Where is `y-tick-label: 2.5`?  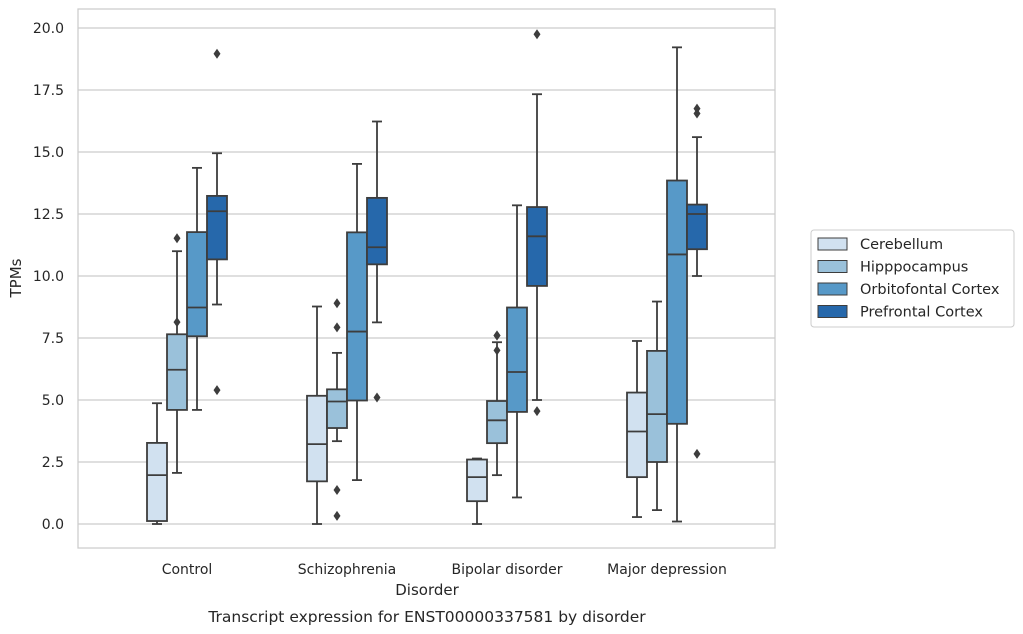
y-tick-label: 2.5 is located at coordinates (53, 463).